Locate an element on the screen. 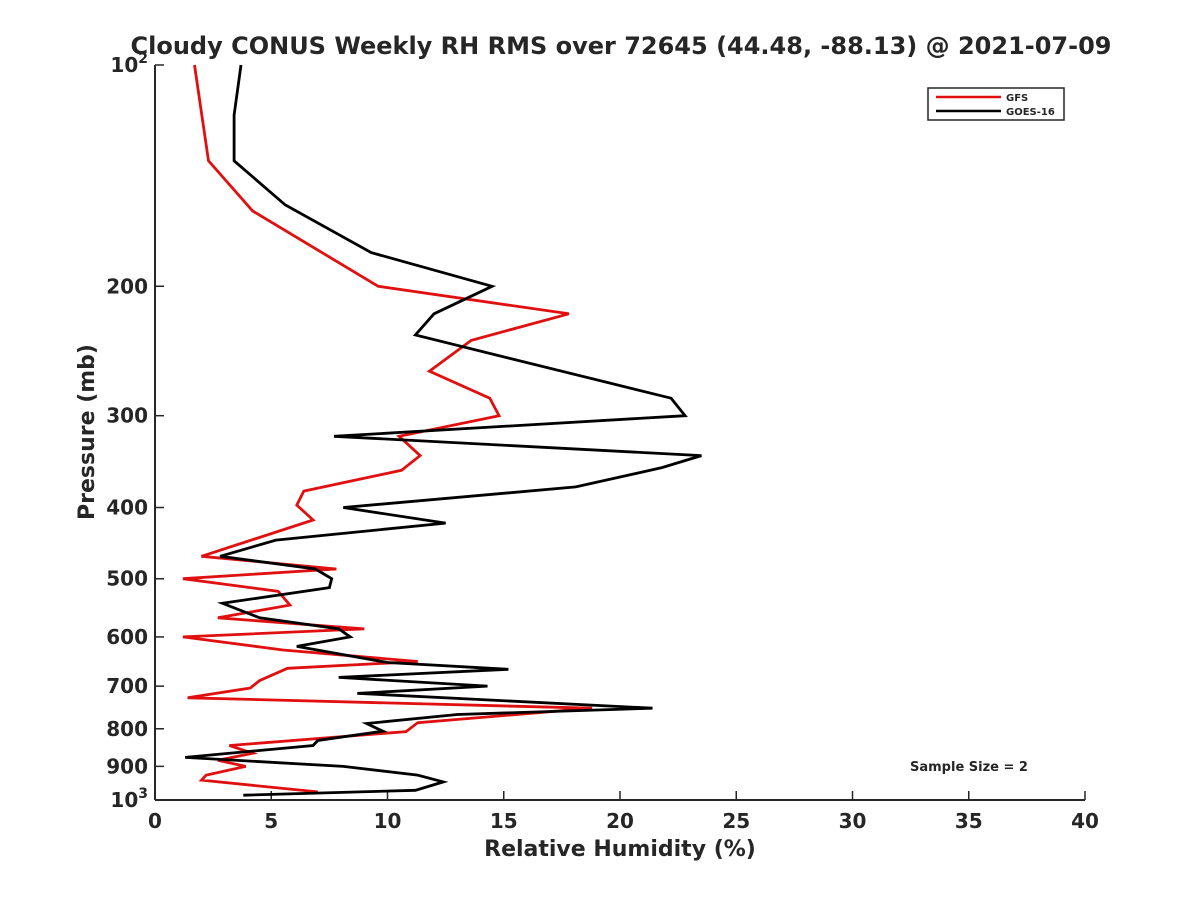 The image size is (1200, 900). x-tick-label: 5 is located at coordinates (271, 821).